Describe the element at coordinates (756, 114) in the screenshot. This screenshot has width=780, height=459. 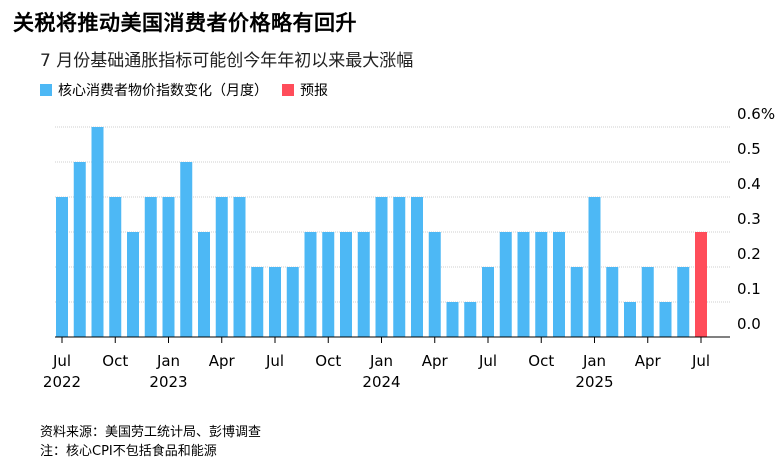
I see `y-tick-label: 0.6%` at that location.